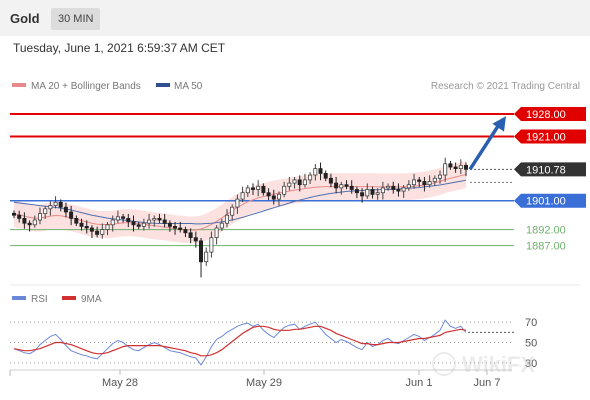  I want to click on ma20-line, so click(240, 202).